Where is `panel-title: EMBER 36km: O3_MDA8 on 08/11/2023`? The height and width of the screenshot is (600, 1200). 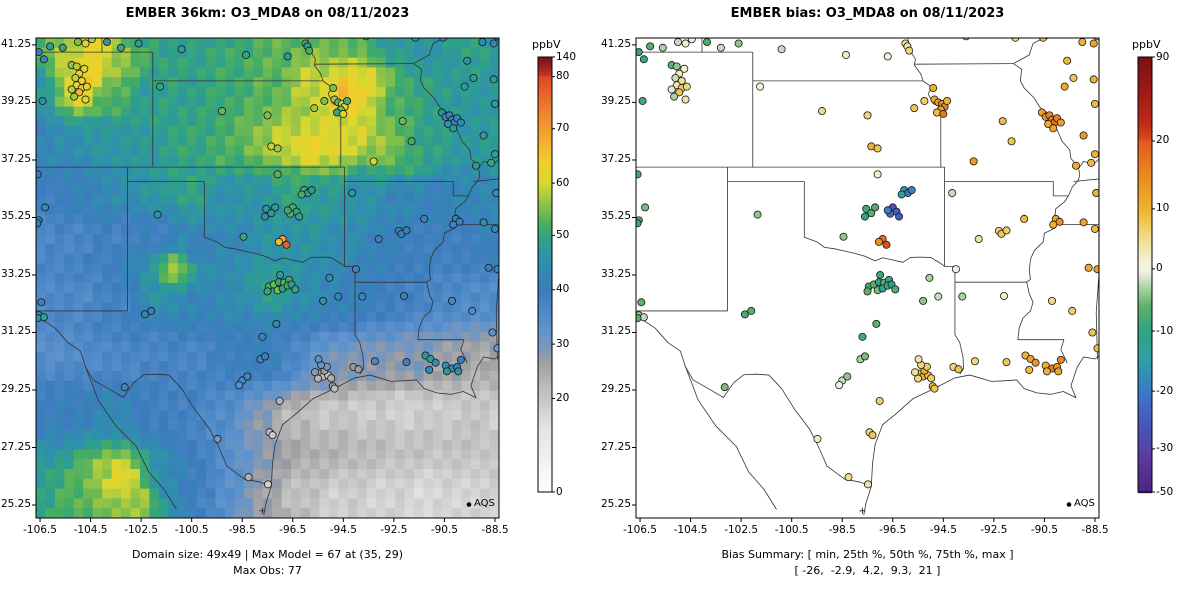
panel-title: EMBER 36km: O3_MDA8 on 08/11/2023 is located at coordinates (267, 13).